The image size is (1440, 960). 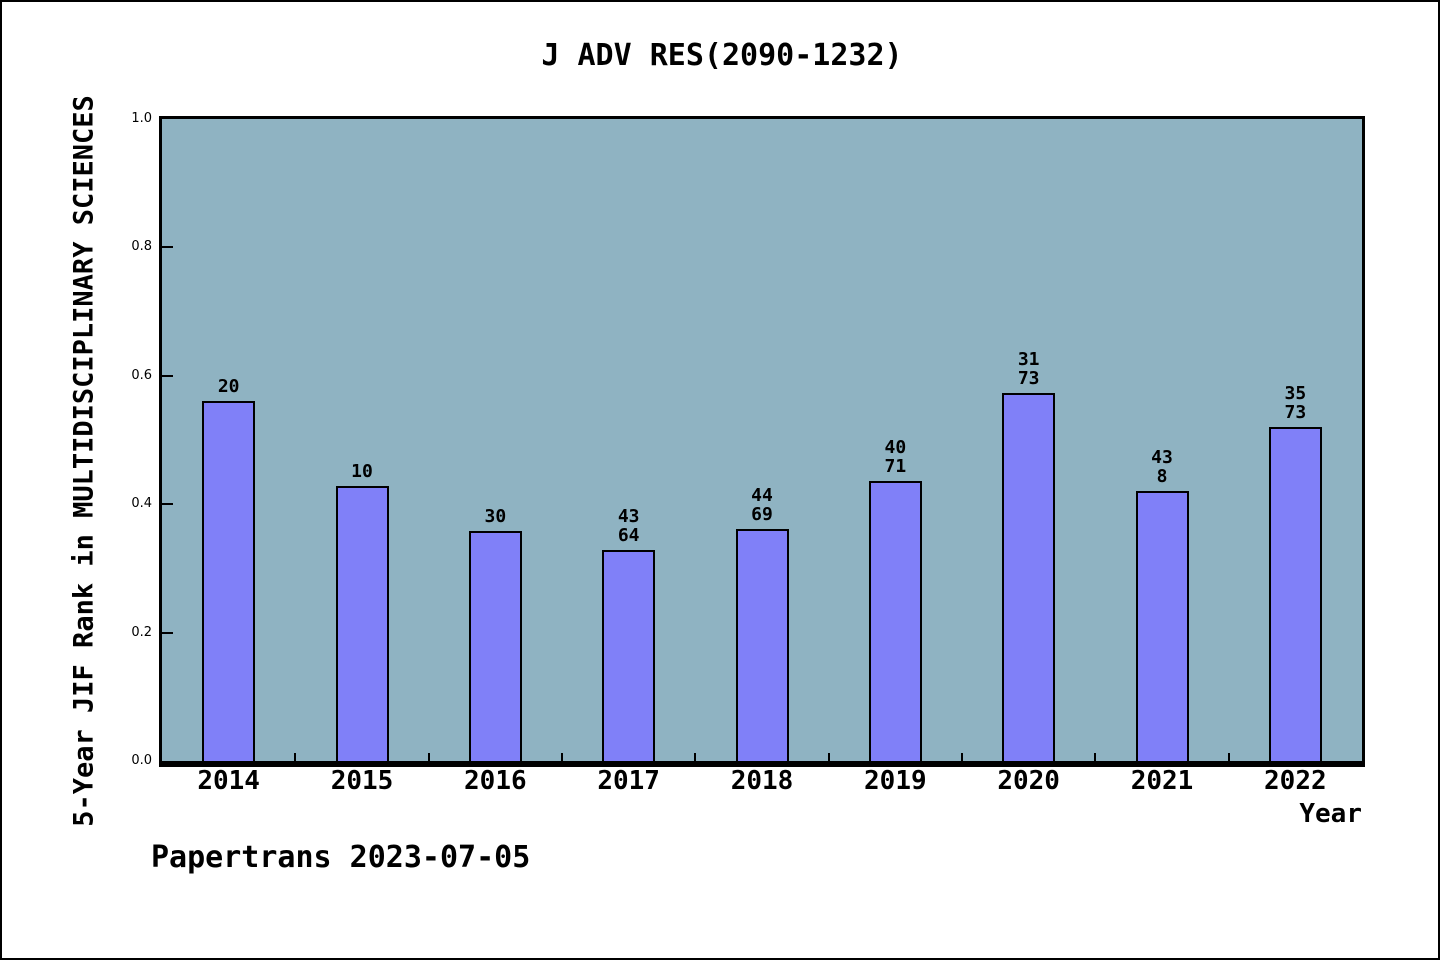 I want to click on bar-value-label-2021: 43 8, so click(x=1162, y=467).